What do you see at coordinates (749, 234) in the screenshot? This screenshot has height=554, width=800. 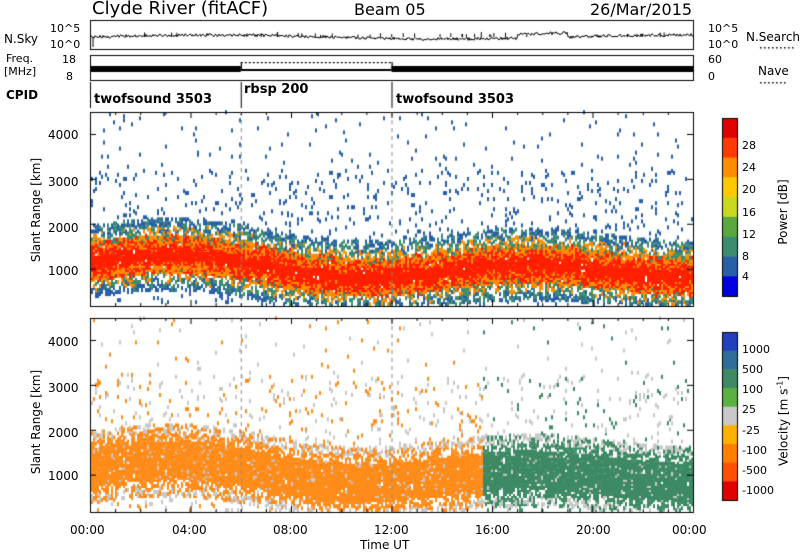 I see `power-cbar-tick-12: 12` at bounding box center [749, 234].